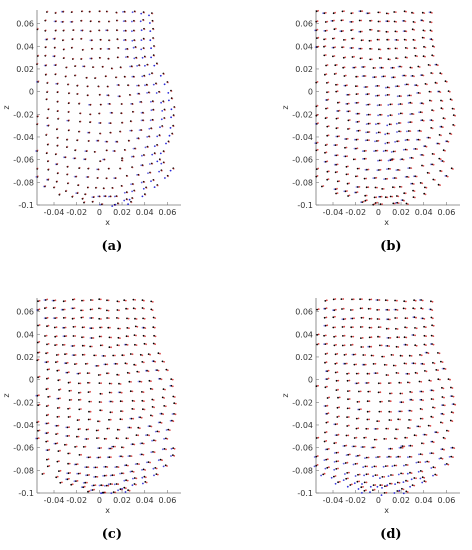 This screenshot has width=472, height=550. I want to click on x-axis-label: x, so click(386, 222).